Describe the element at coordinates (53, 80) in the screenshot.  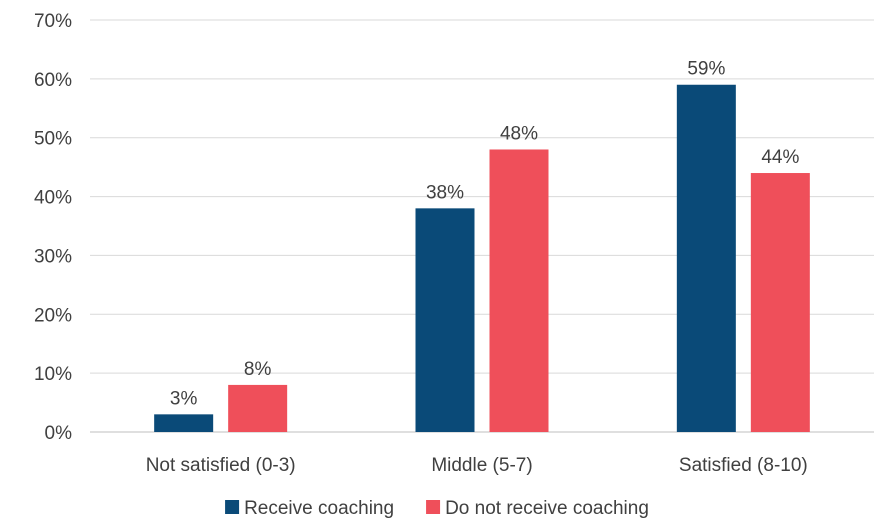
I see `y-tick-label: 60%` at that location.